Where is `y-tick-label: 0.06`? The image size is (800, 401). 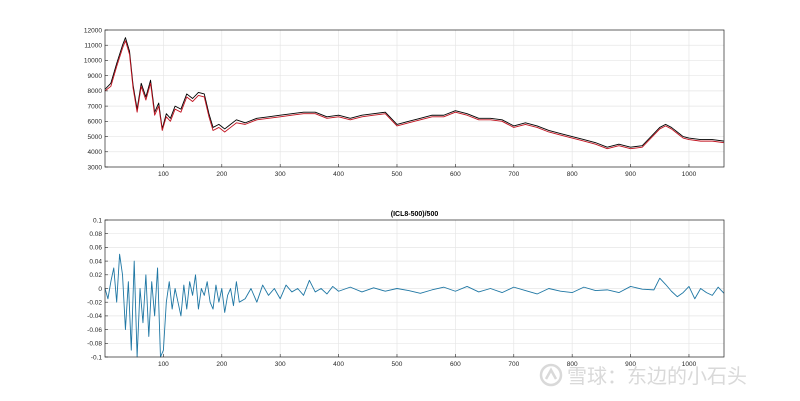
y-tick-label: 0.06 is located at coordinates (95, 248).